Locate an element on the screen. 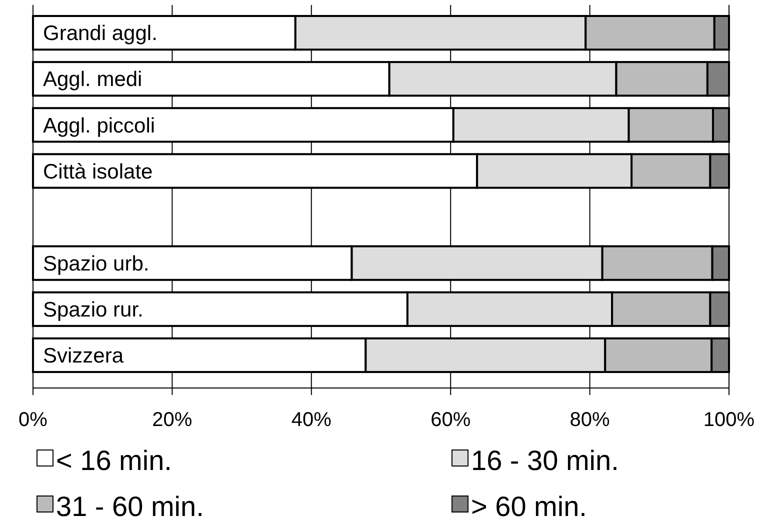 This screenshot has height=523, width=766. legend-label: < 16 min. is located at coordinates (114, 460).